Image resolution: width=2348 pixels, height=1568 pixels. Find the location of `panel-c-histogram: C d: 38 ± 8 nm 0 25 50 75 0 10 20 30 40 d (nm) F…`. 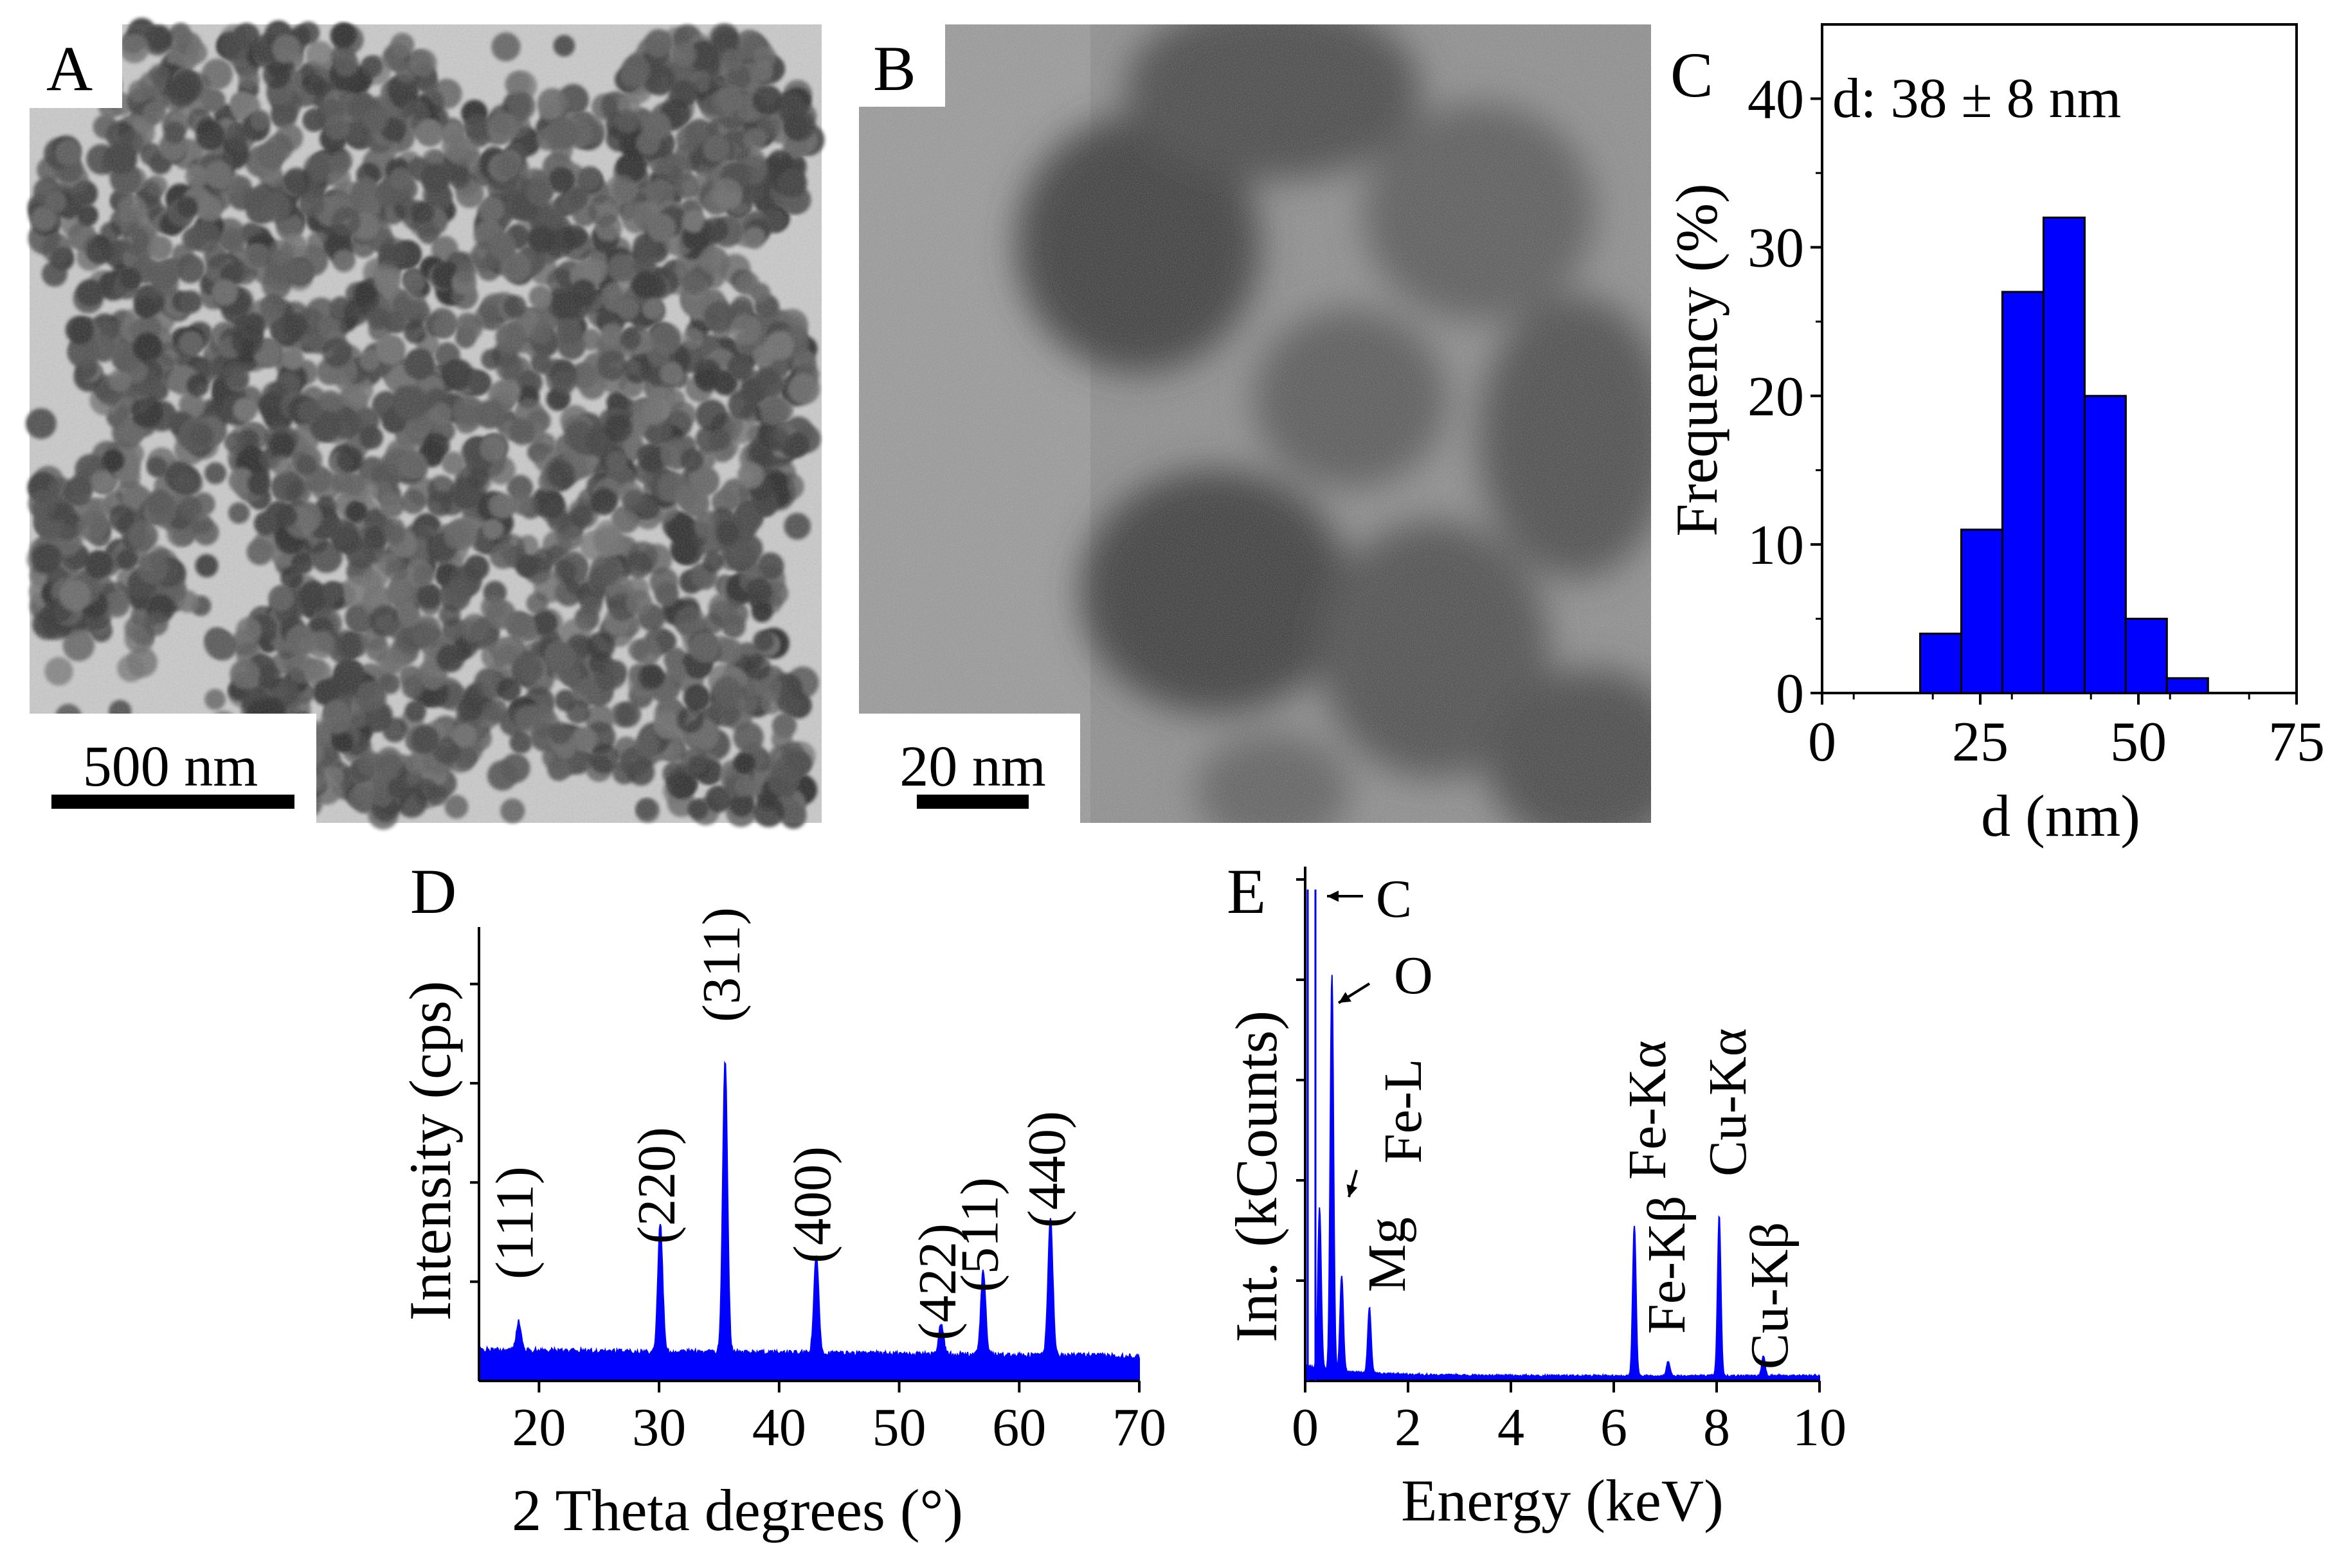

panel-c-histogram: C d: 38 ± 8 nm 0 25 50 75 0 10 20 30 40 d (nm) F… is located at coordinates (1994, 436).